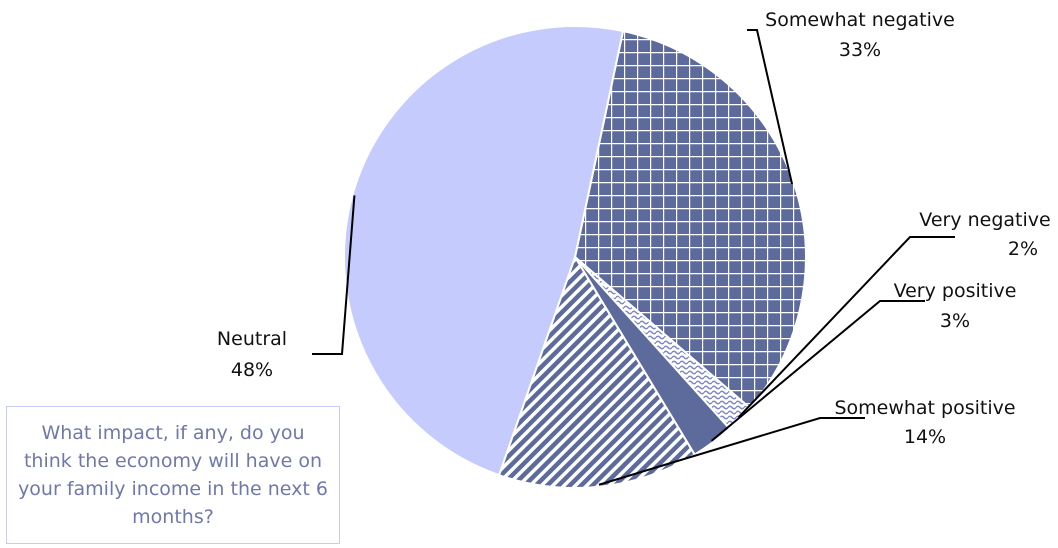  Describe the element at coordinates (1023, 249) in the screenshot. I see `slice-value-very-negative: 2%` at that location.